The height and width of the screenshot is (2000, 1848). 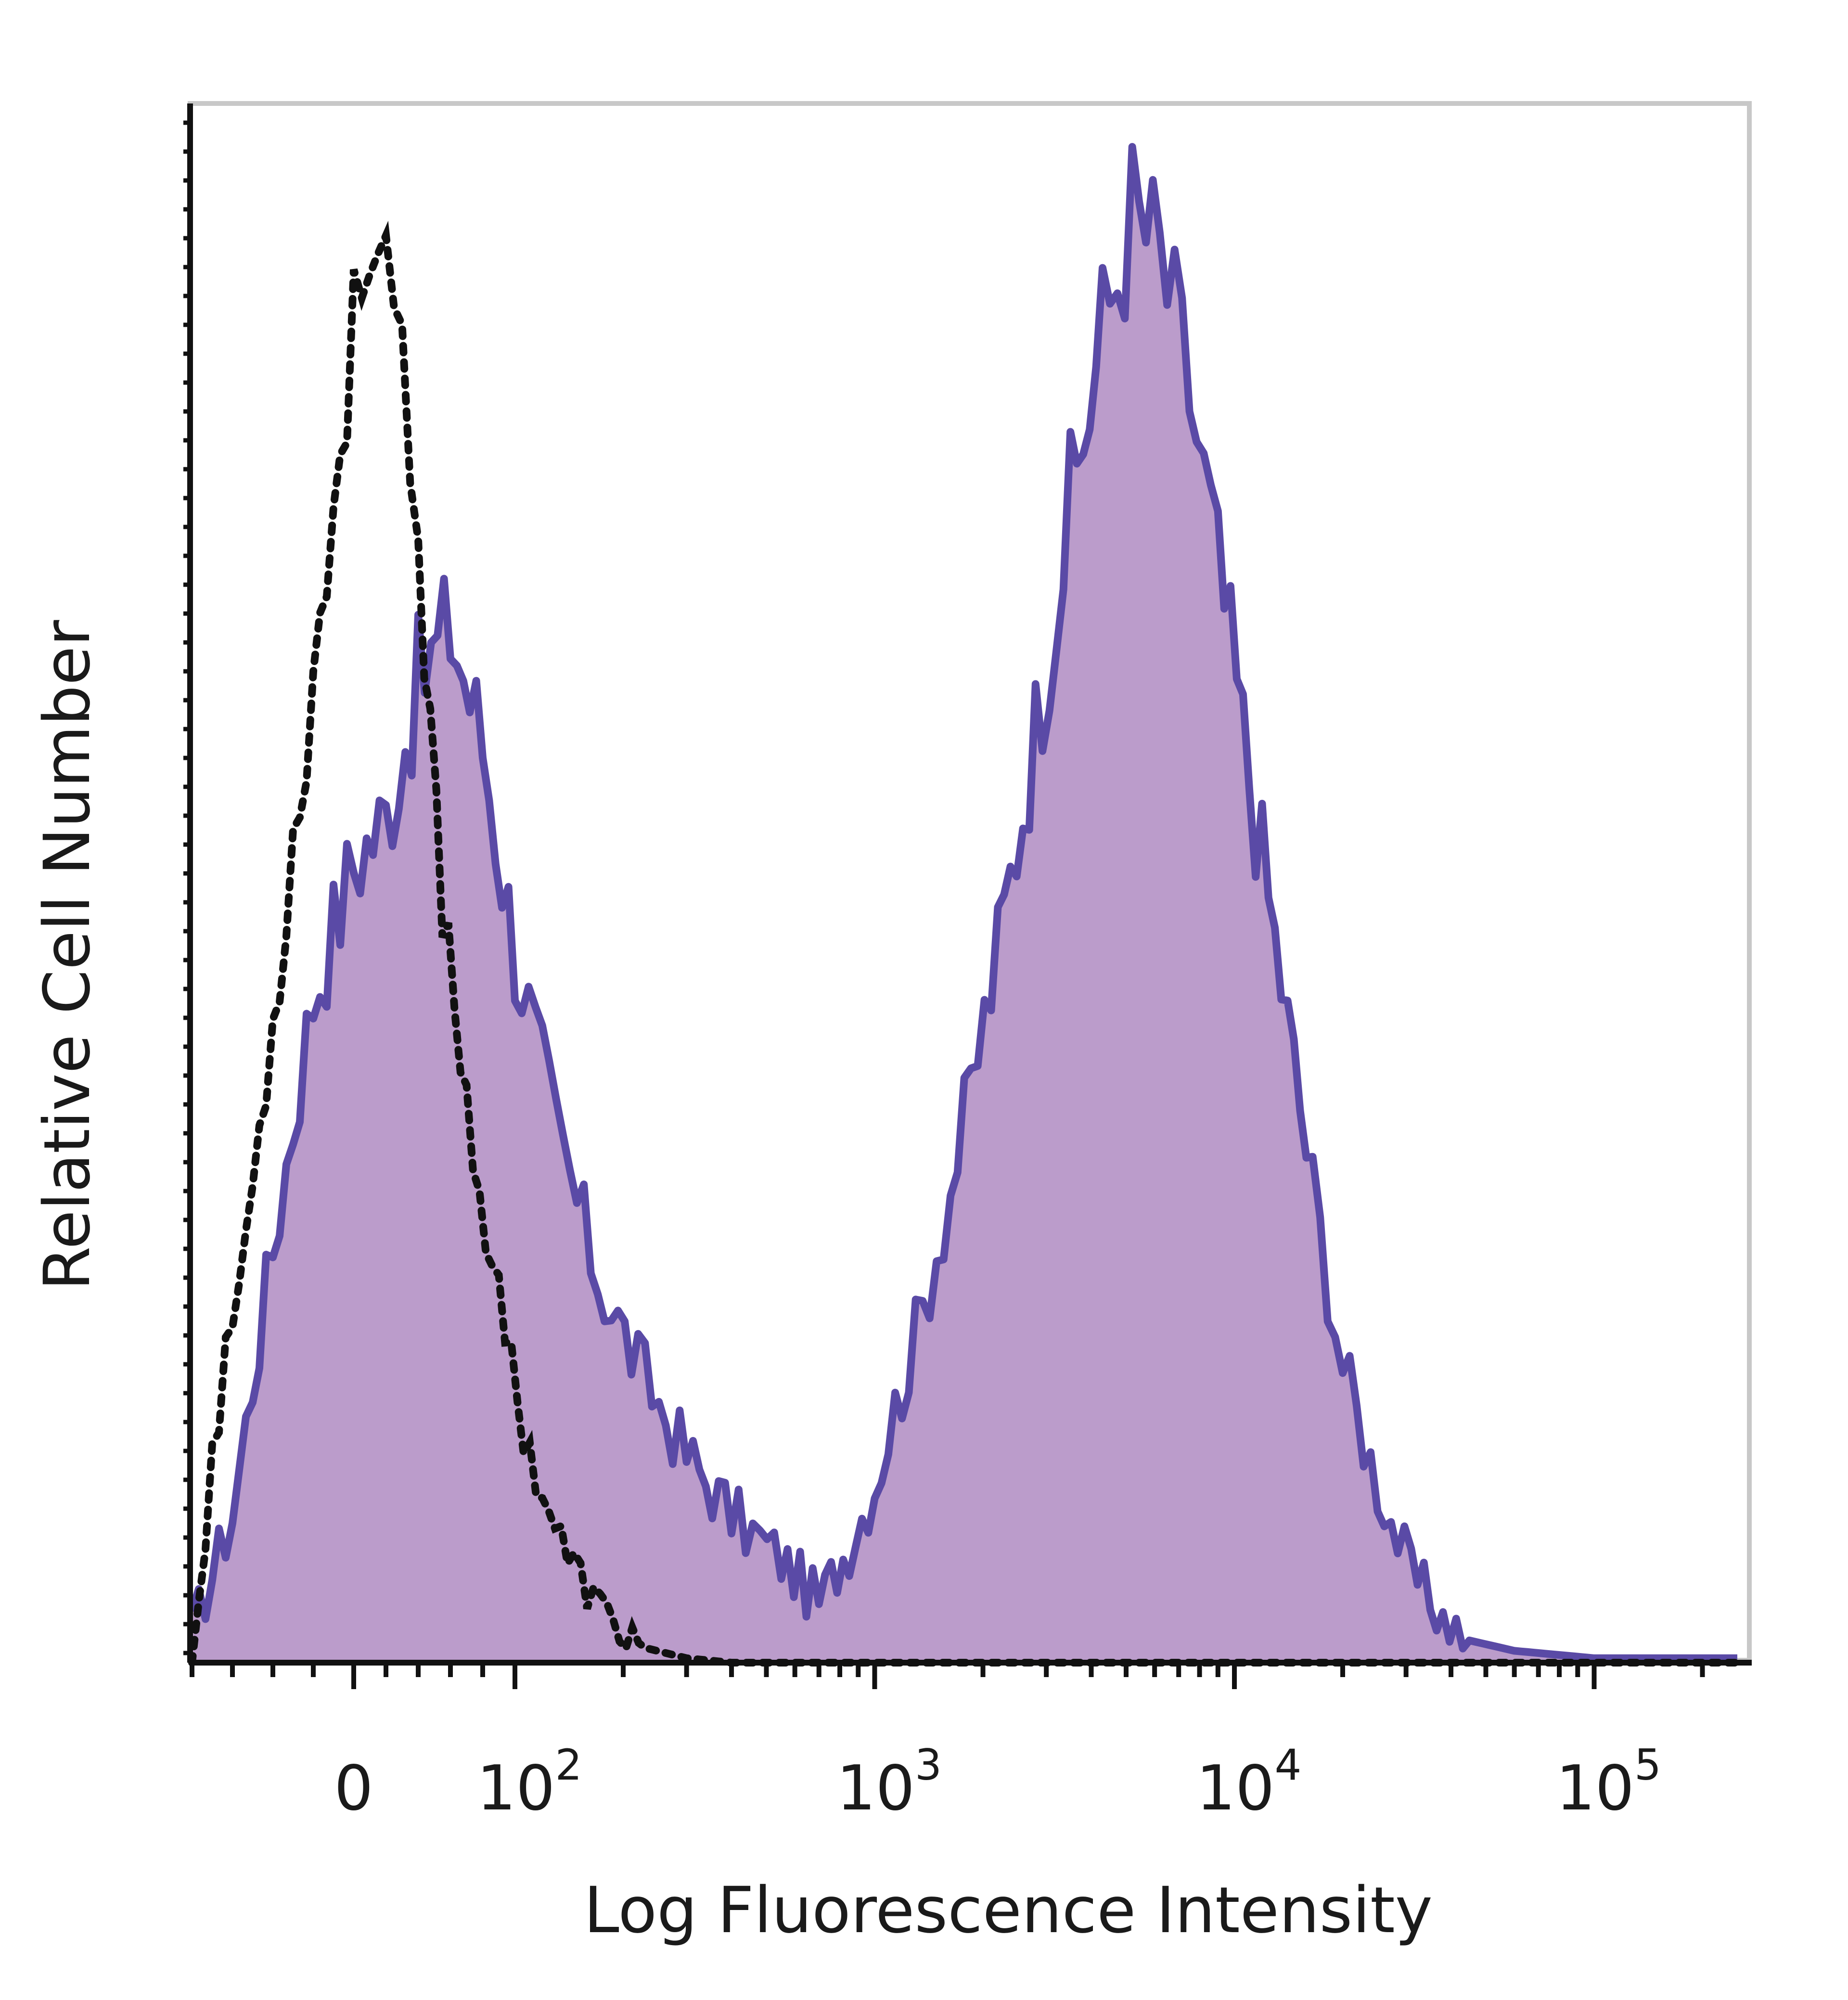 I want to click on x-tick-label: 10³, so click(x=889, y=1782).